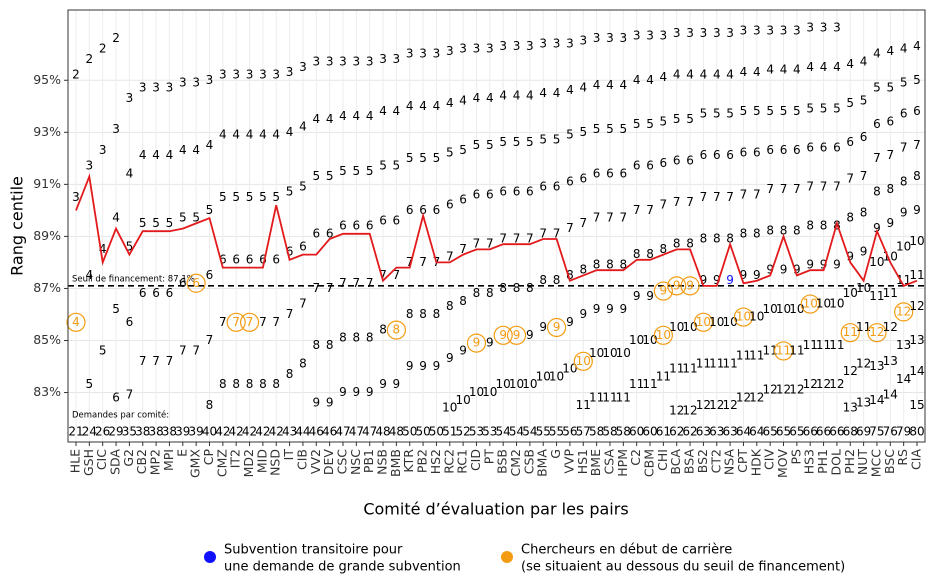 The image size is (933, 584). What do you see at coordinates (555, 454) in the screenshot?
I see `x-tick-label: G` at bounding box center [555, 454].